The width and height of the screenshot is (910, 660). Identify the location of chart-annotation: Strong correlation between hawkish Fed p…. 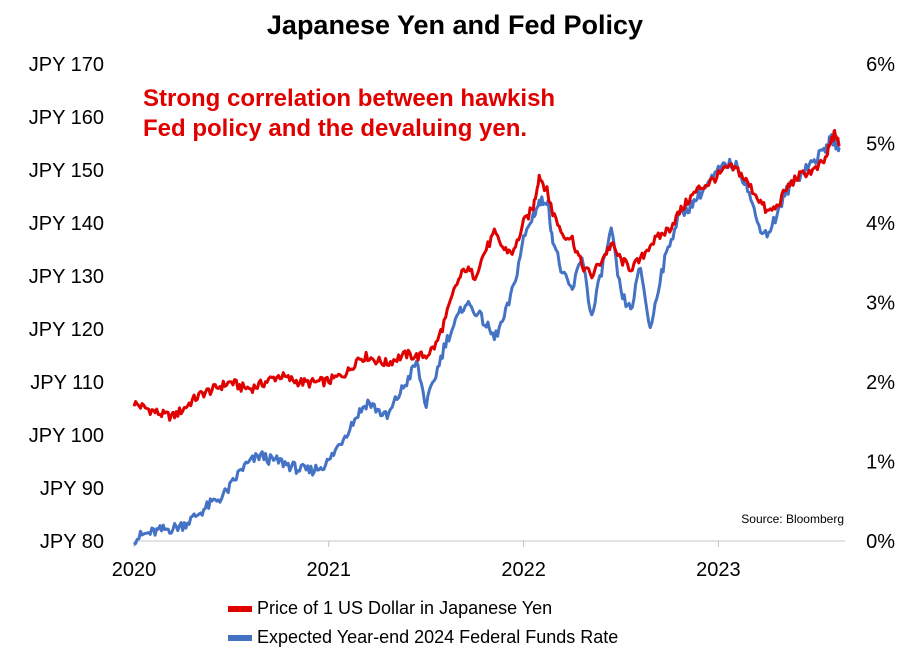
(393, 114).